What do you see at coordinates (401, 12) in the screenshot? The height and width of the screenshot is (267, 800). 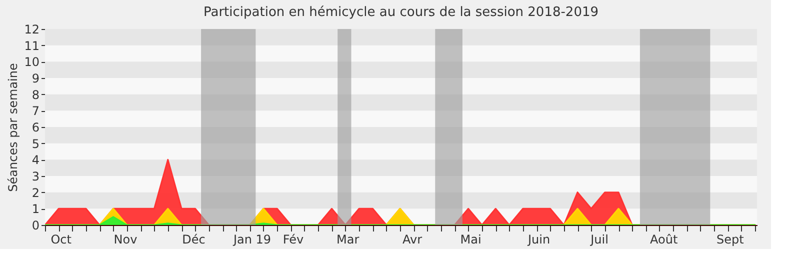 I see `chart-title: Participation en hémicycle au cours de la session 2018-2019` at bounding box center [401, 12].